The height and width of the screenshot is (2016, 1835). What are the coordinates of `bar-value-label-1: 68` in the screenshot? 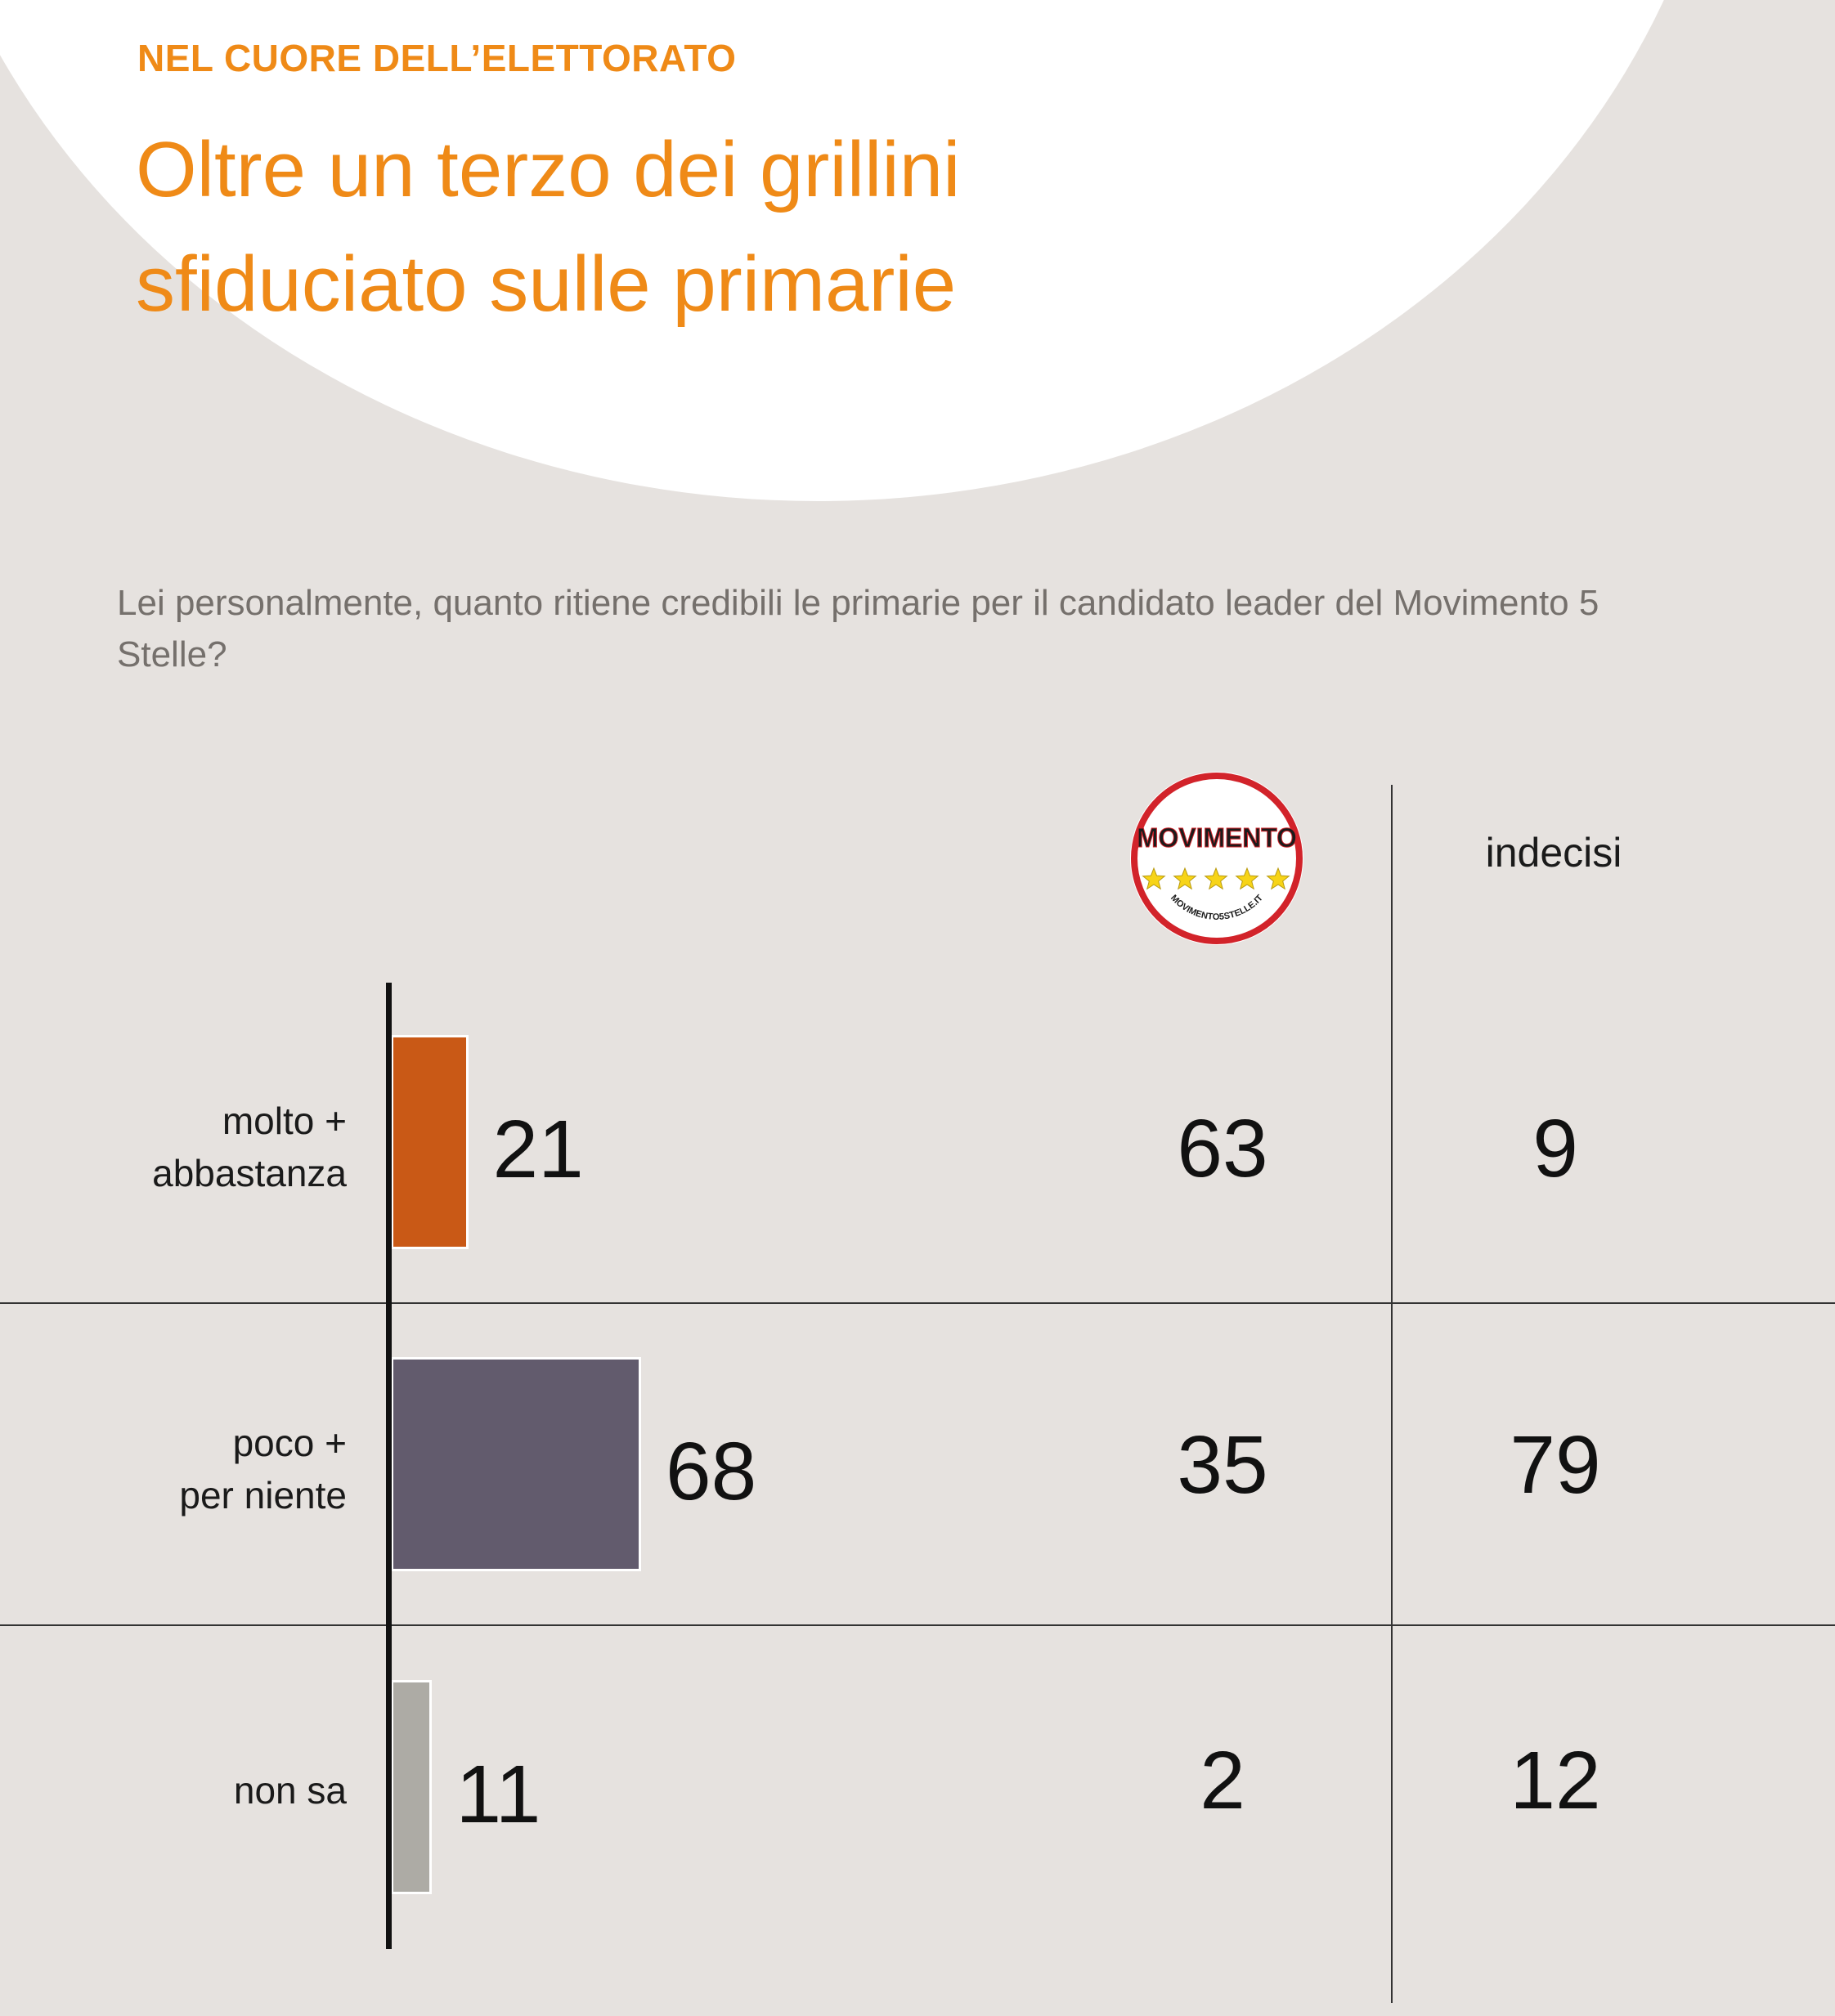 It's located at (712, 1471).